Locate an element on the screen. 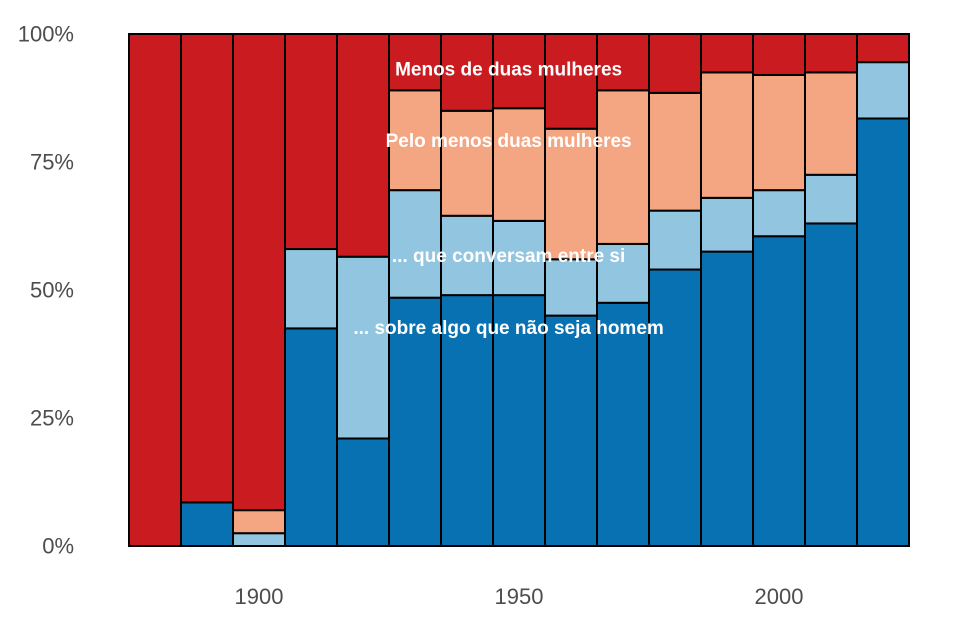  bar-segment-1940-s2 is located at coordinates (467, 163).